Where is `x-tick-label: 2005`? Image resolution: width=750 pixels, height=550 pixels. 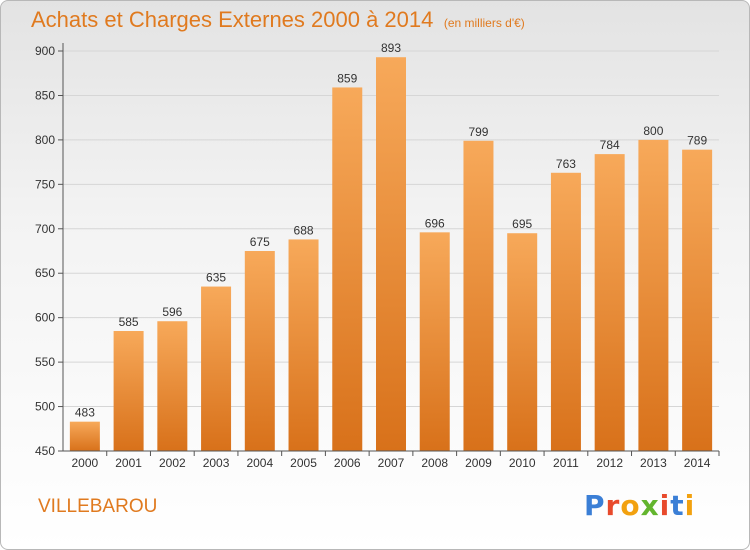 x-tick-label: 2005 is located at coordinates (303, 463).